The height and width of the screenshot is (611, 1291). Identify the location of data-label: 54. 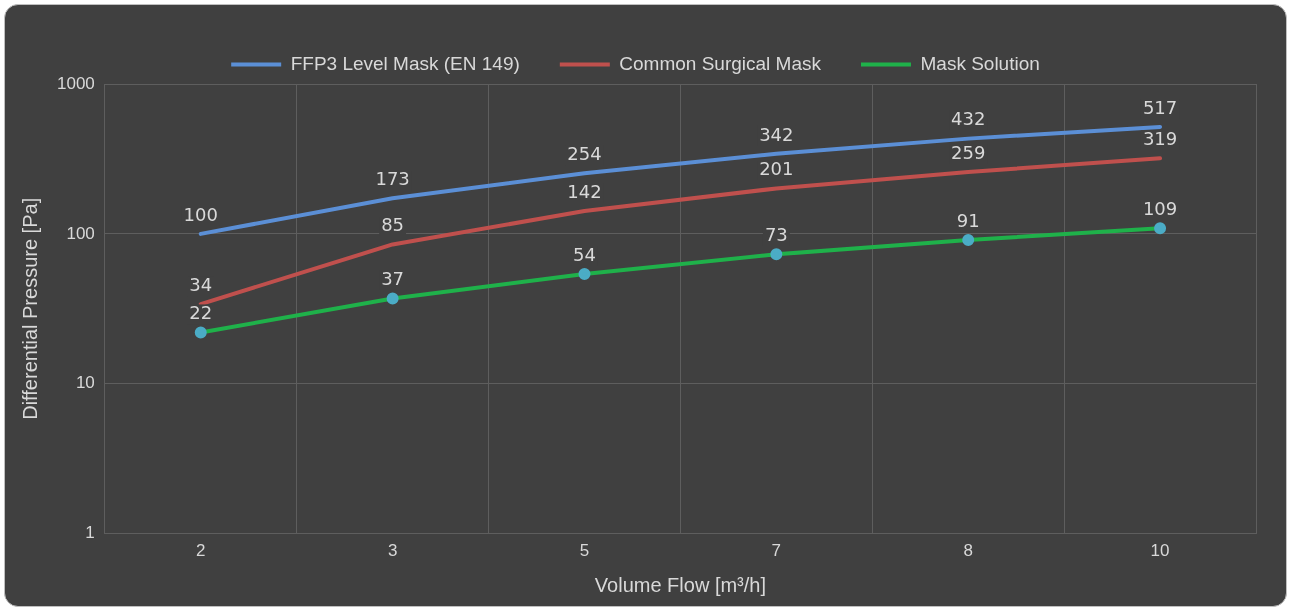
(584, 254).